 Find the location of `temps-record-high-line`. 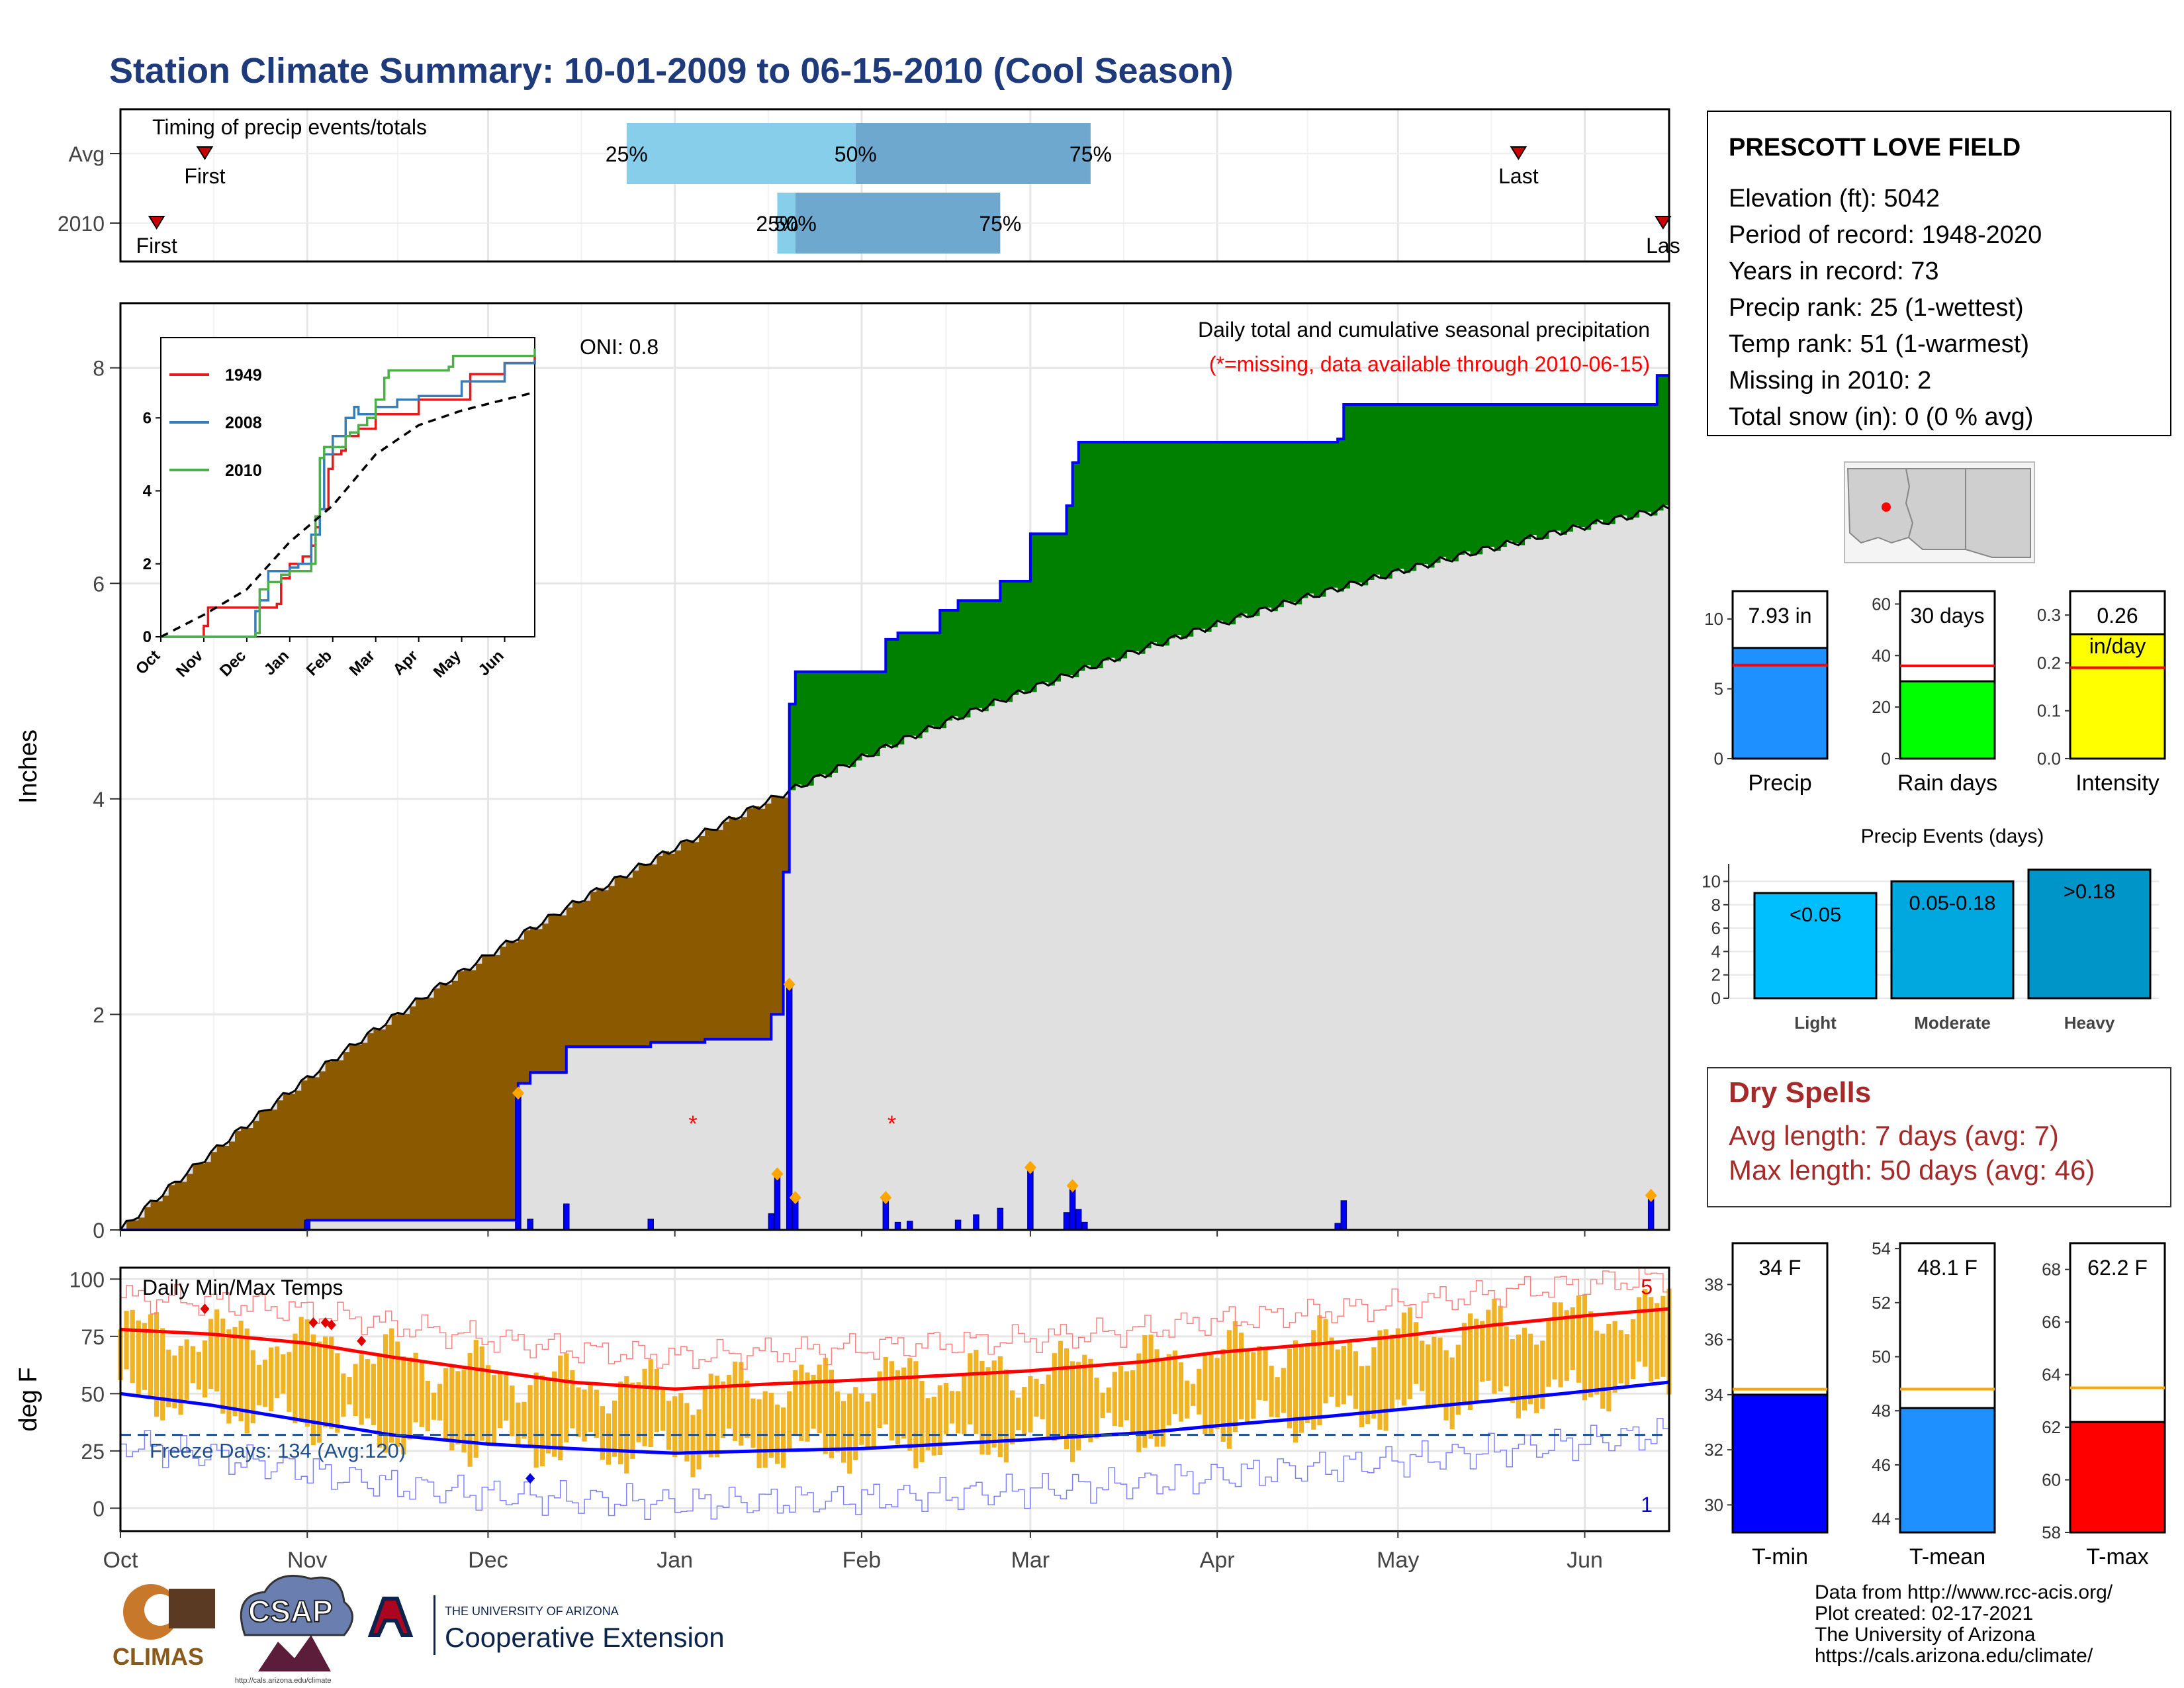

temps-record-high-line is located at coordinates (895, 1318).